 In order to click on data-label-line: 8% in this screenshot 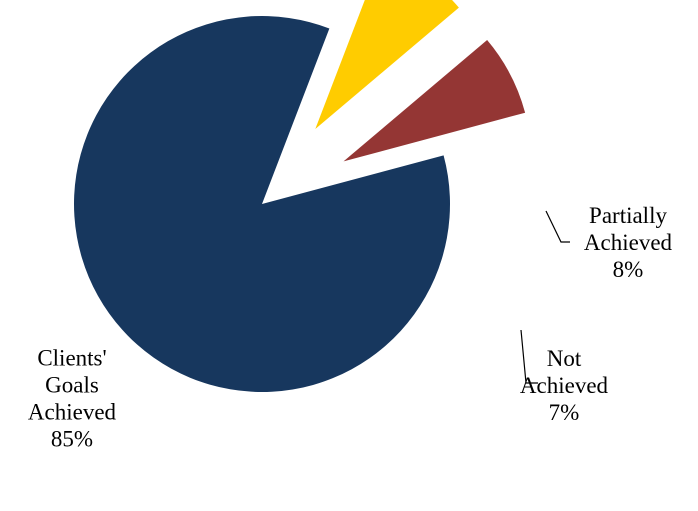, I will do `click(628, 269)`.